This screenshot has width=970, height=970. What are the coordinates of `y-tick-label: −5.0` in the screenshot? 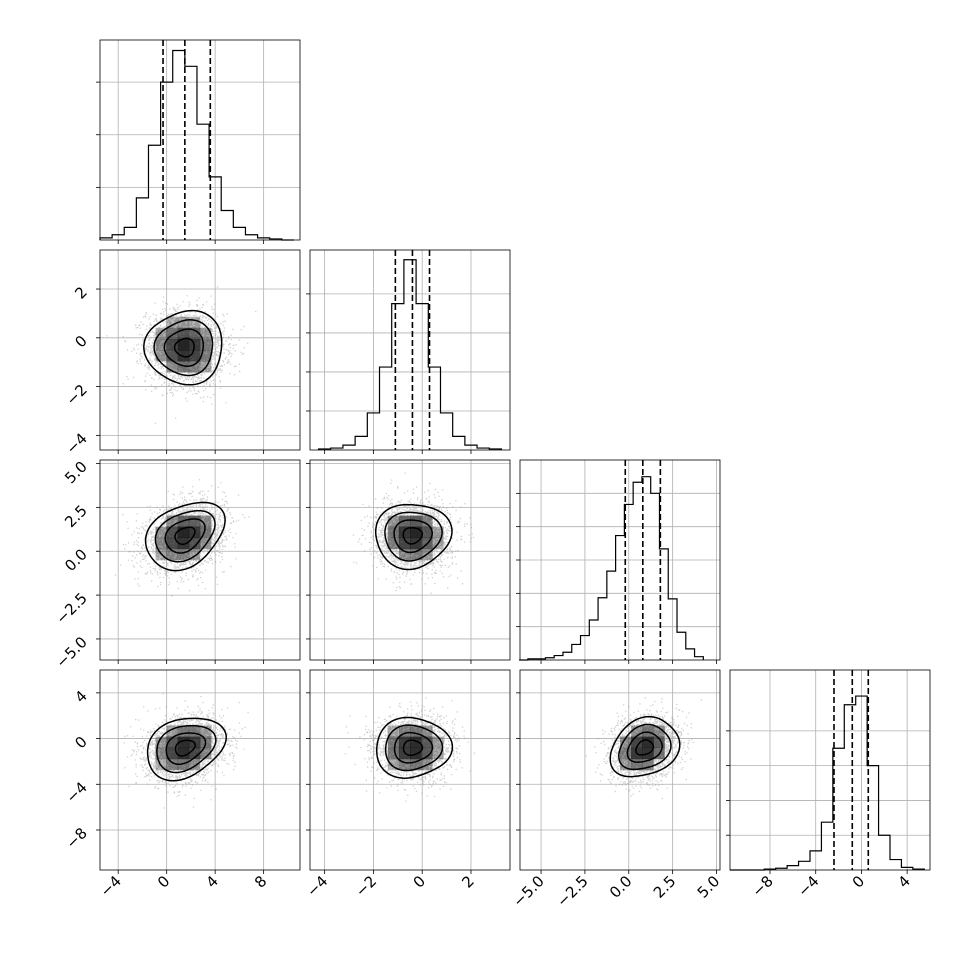 It's located at (71, 652).